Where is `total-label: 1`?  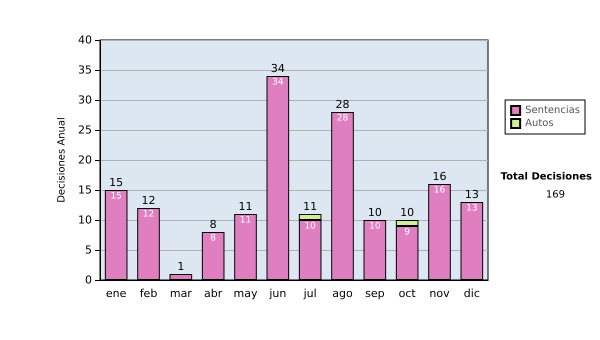
total-label: 1 is located at coordinates (180, 266).